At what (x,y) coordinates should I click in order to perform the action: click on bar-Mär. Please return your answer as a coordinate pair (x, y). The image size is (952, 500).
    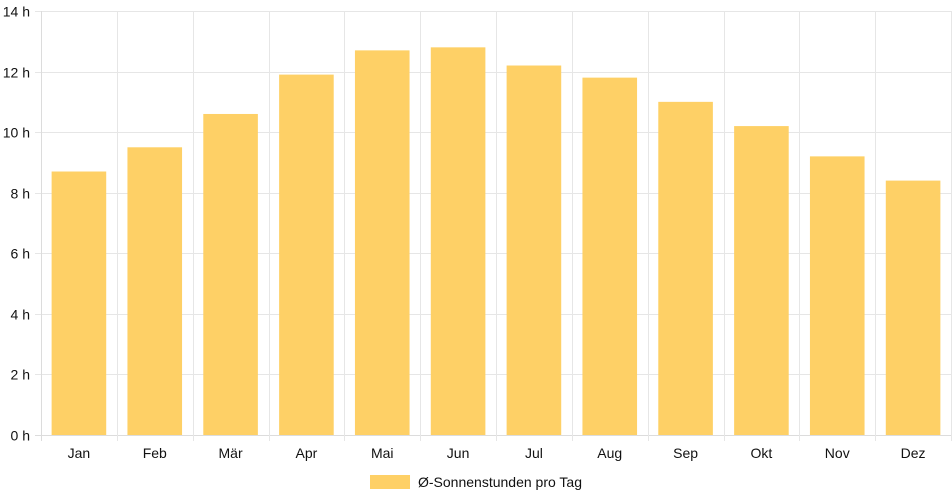
    Looking at the image, I should click on (230, 274).